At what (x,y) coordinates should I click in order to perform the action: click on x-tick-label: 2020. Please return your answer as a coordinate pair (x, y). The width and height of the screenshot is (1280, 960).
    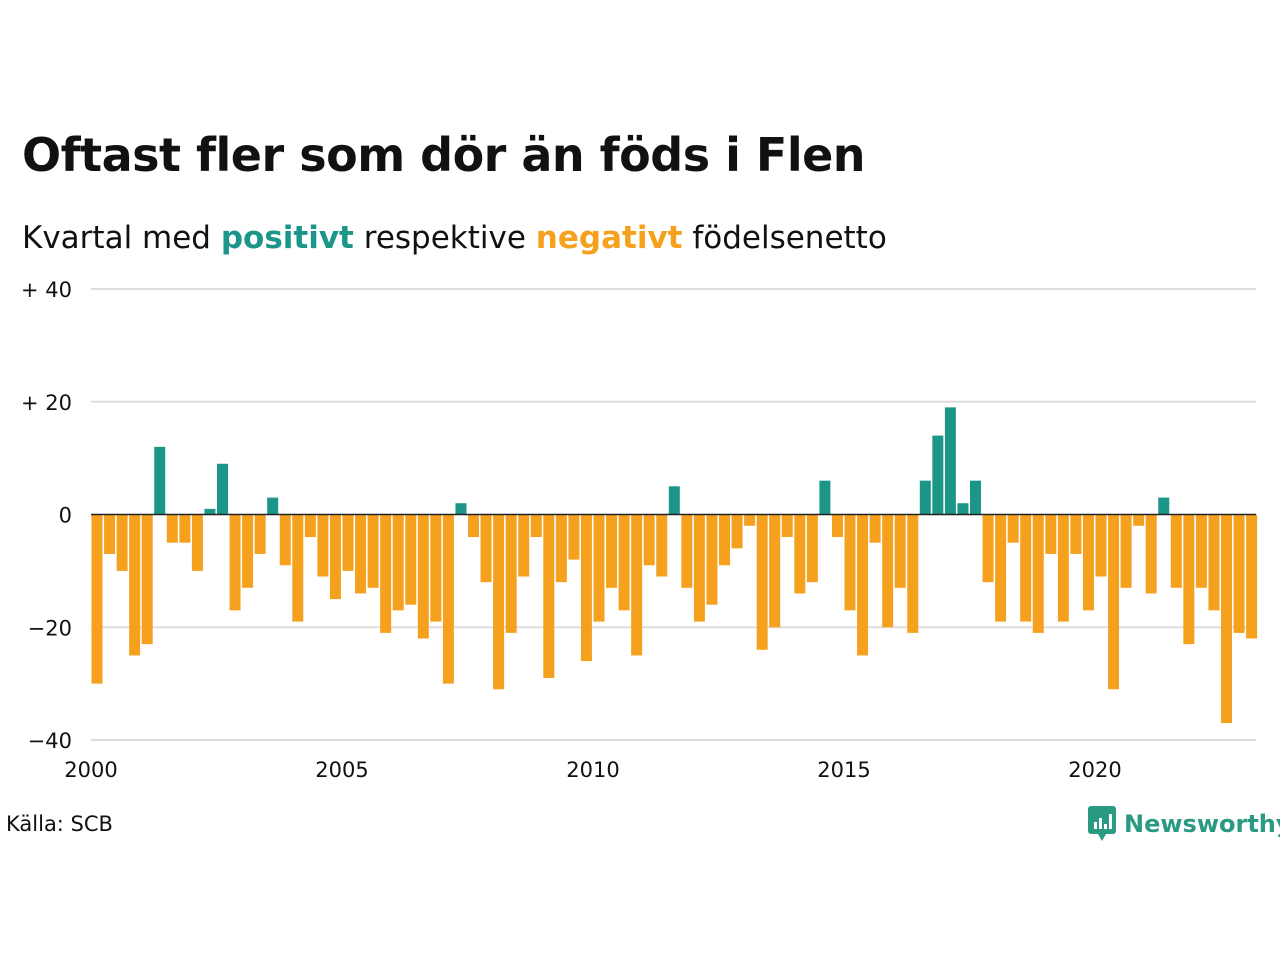
    Looking at the image, I should click on (1094, 770).